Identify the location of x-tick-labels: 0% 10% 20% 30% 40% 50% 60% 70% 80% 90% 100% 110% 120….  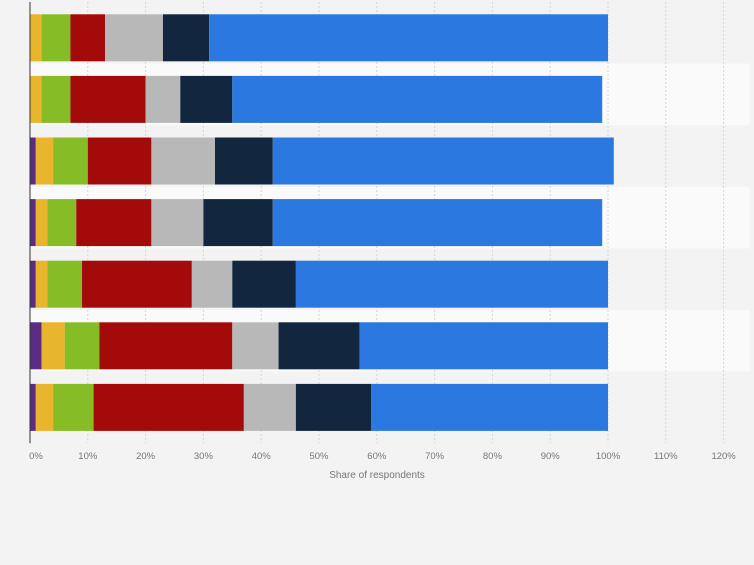
(382, 456).